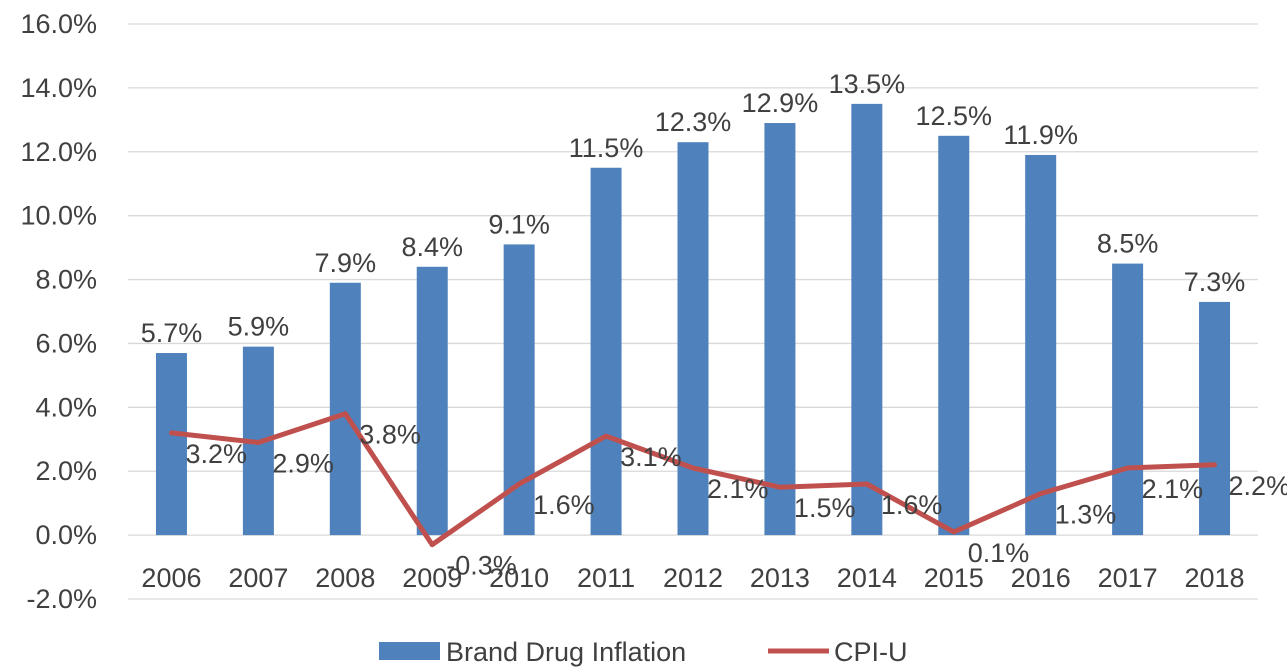  I want to click on y-tick-label: 2.0%, so click(66, 471).